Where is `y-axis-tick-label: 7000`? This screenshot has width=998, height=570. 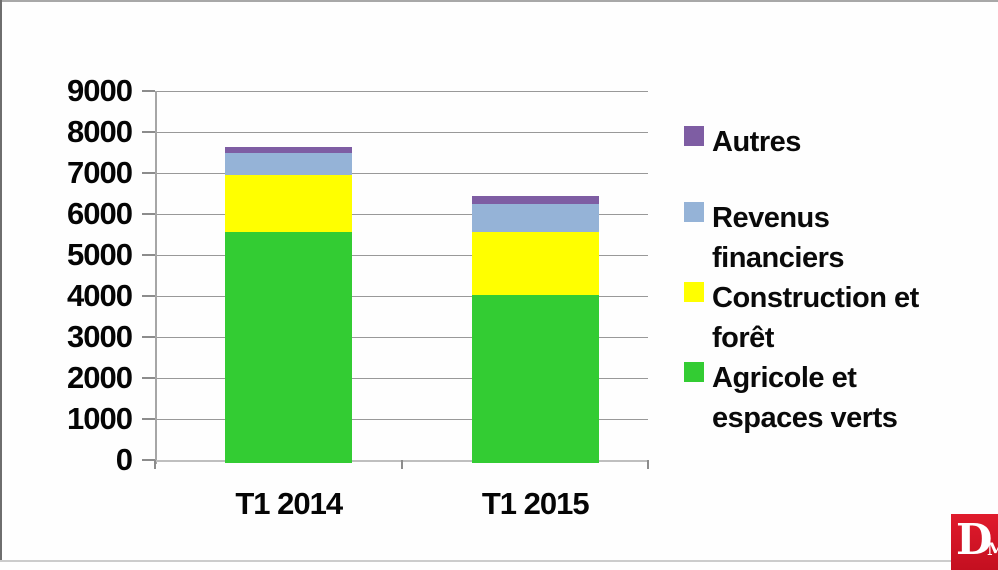 y-axis-tick-label: 7000 is located at coordinates (100, 172).